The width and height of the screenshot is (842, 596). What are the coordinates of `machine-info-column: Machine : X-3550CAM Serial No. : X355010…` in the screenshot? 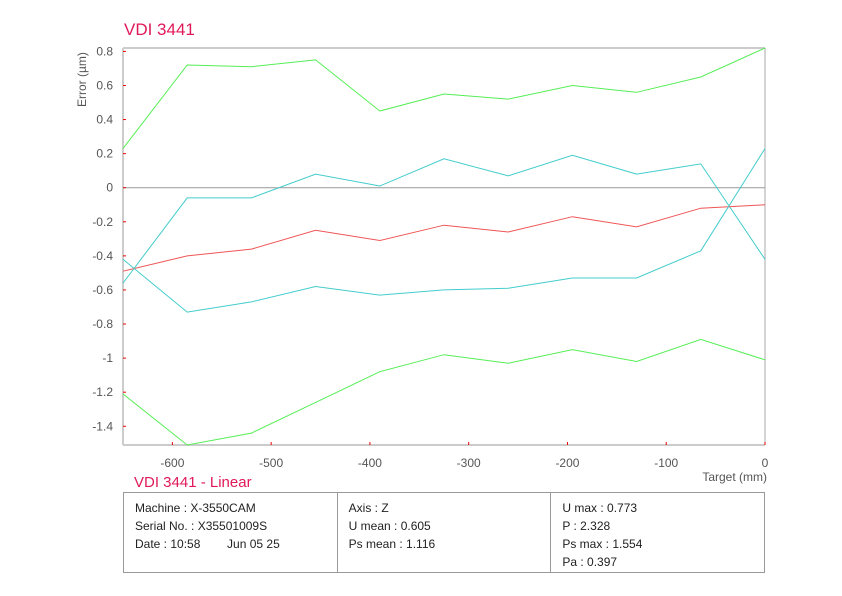 It's located at (231, 532).